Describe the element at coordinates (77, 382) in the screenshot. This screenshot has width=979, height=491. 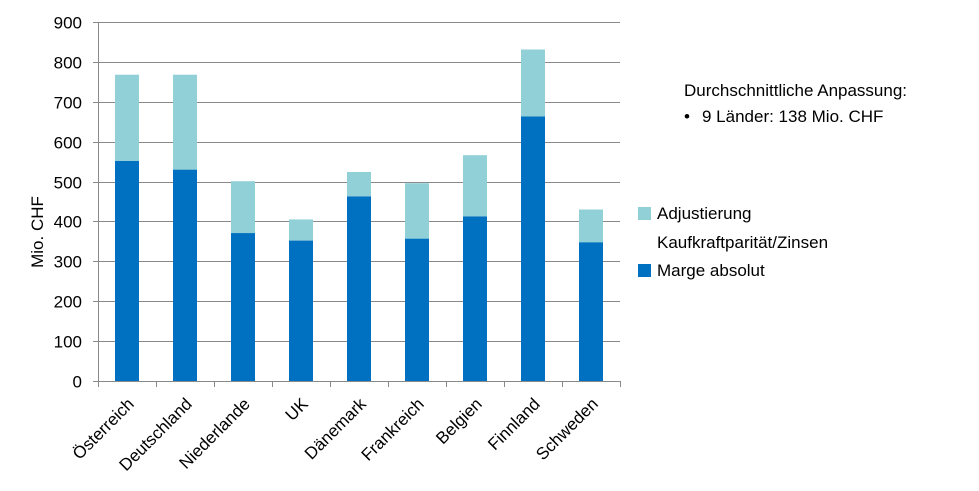
I see `y-tick-label: 0` at that location.